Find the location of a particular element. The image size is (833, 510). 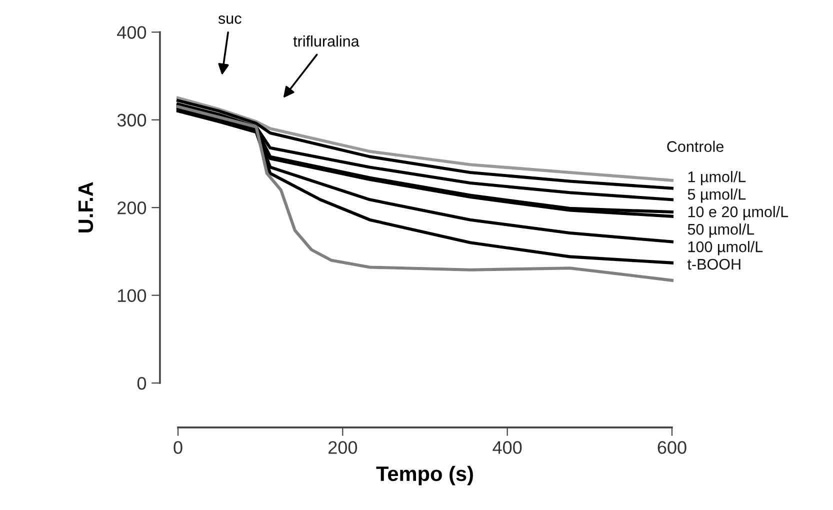

series-label: 10 e 20 µmol/L is located at coordinates (738, 213).